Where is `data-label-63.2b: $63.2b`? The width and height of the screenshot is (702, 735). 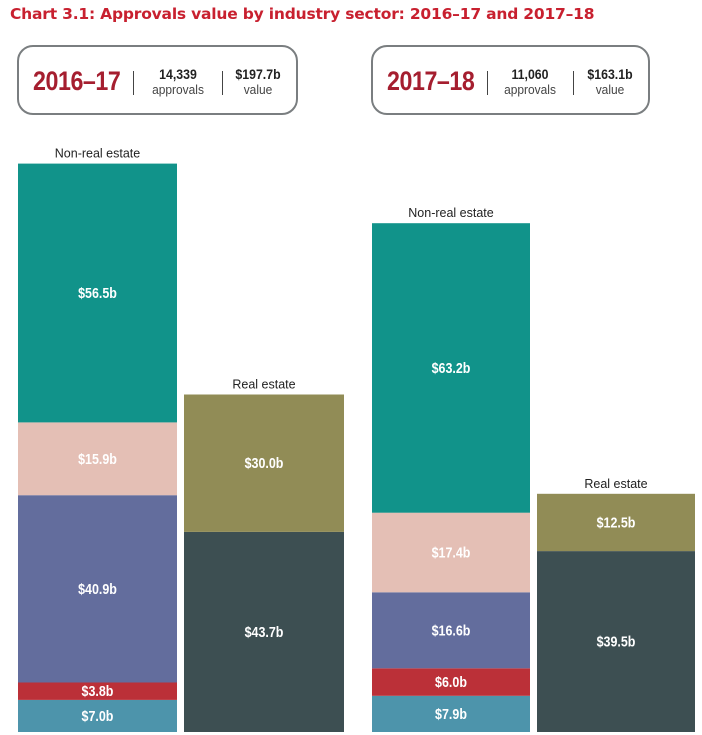
data-label-63.2b: $63.2b is located at coordinates (451, 368).